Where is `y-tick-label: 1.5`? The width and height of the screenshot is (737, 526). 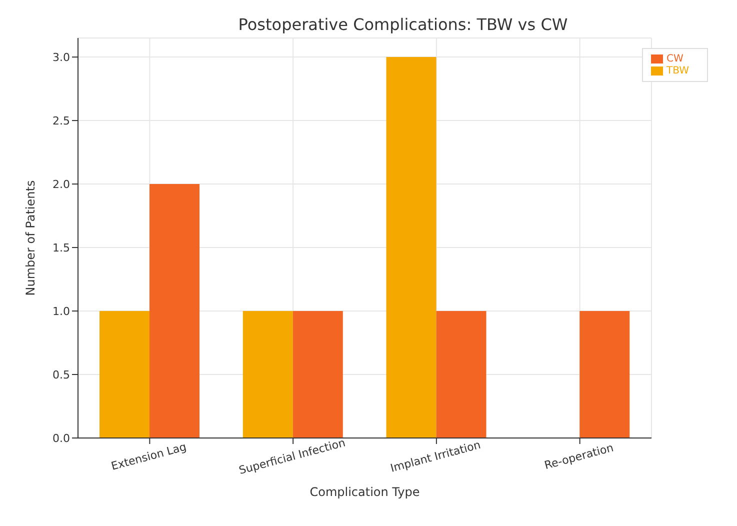 y-tick-label: 1.5 is located at coordinates (61, 247).